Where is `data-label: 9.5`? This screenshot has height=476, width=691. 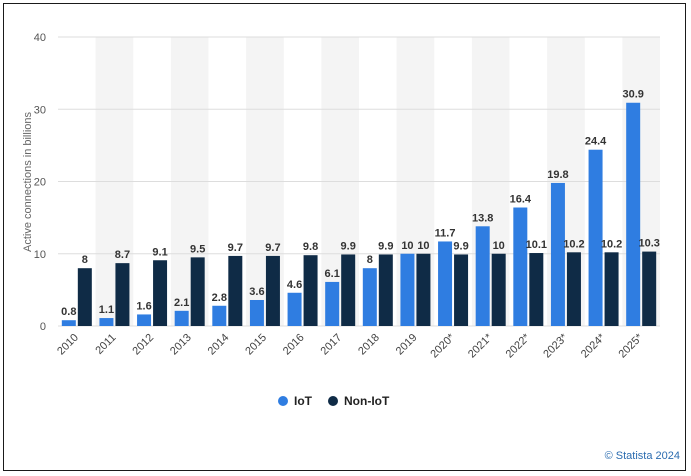 data-label: 9.5 is located at coordinates (197, 249).